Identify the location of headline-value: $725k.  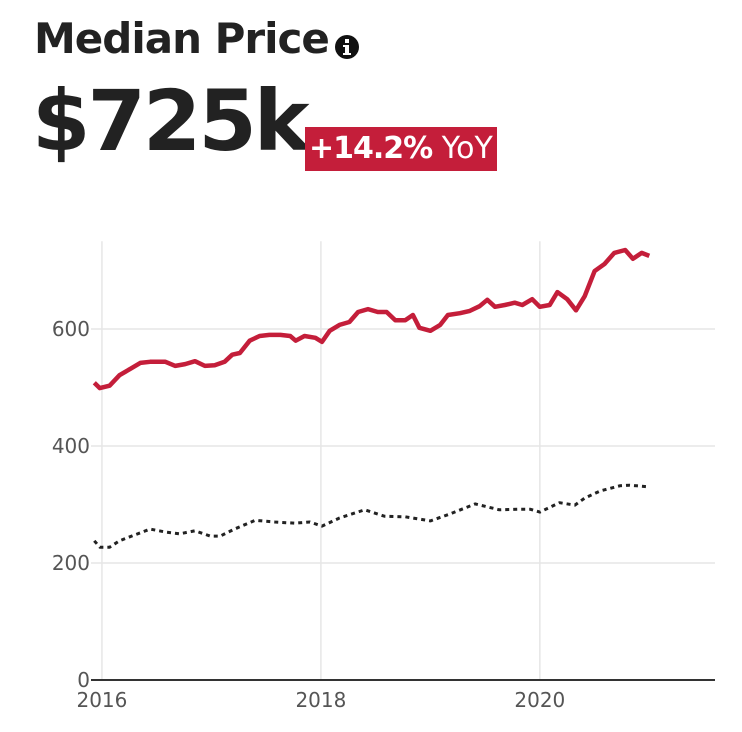
(171, 121).